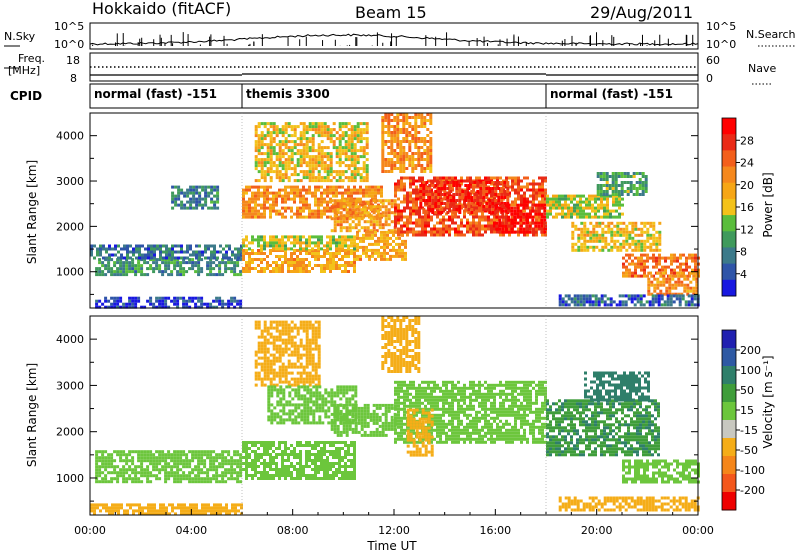 Image resolution: width=800 pixels, height=554 pixels. Describe the element at coordinates (70, 181) in the screenshot. I see `y-tick-label: 3000` at that location.